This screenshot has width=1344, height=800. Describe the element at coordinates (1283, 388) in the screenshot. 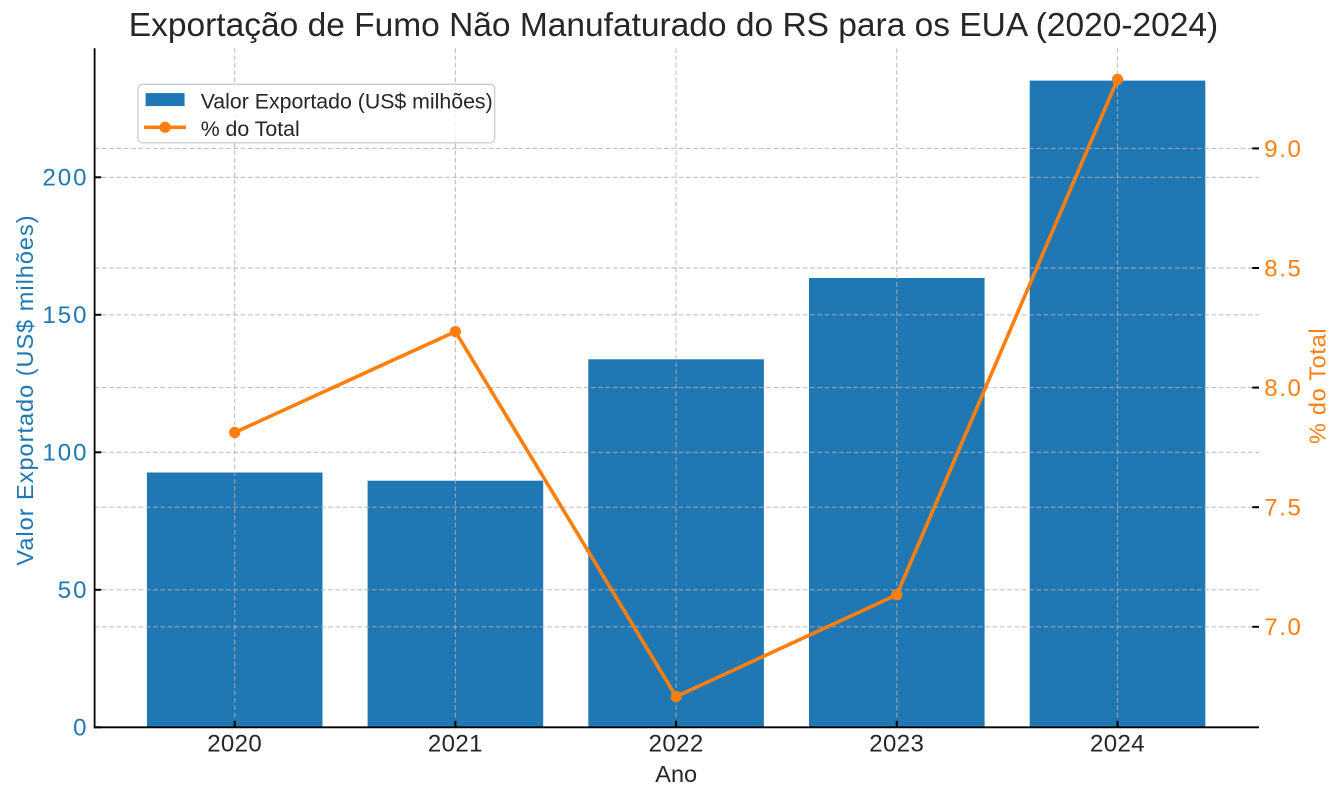

I see `svg-text: 8.0` at that location.